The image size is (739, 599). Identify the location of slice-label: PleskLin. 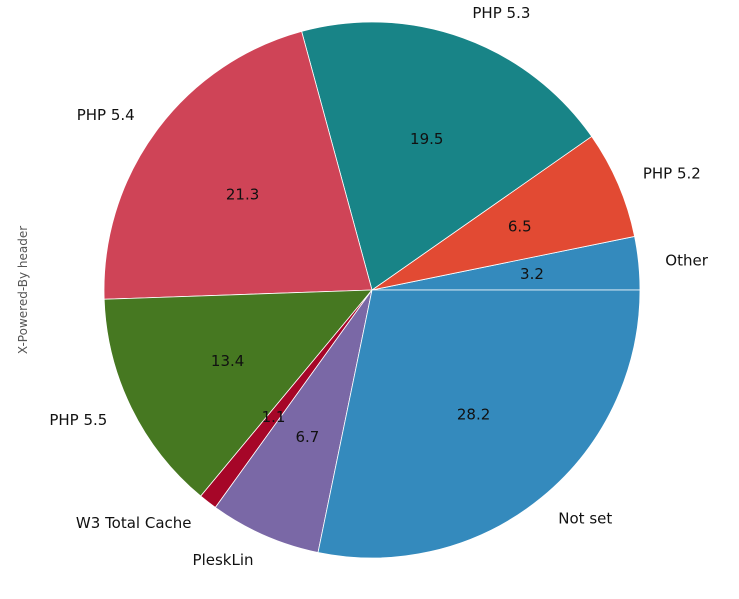
(223, 560).